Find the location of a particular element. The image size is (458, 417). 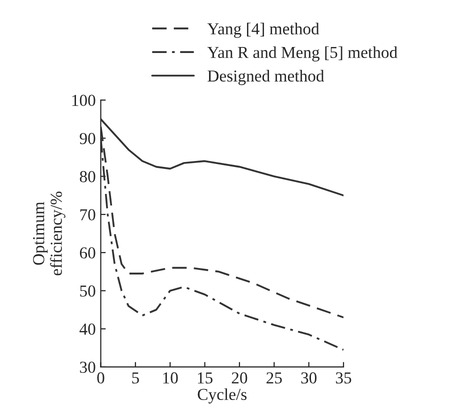

y-tick-label: 50 is located at coordinates (88, 291).